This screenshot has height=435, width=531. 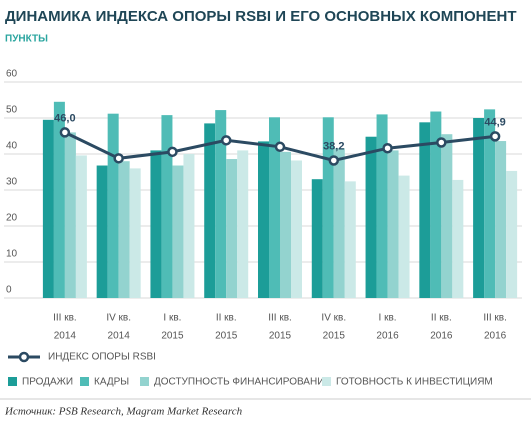 I want to click on chart-subtitle: ПУНКТЫ, so click(x=26, y=39).